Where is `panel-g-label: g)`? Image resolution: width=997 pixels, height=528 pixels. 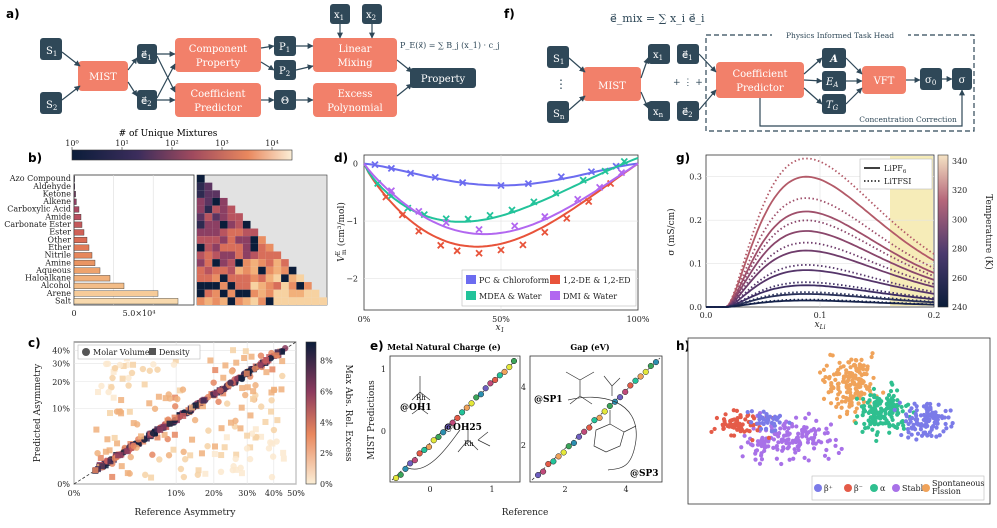
panel-g-label: g) is located at coordinates (683, 158).